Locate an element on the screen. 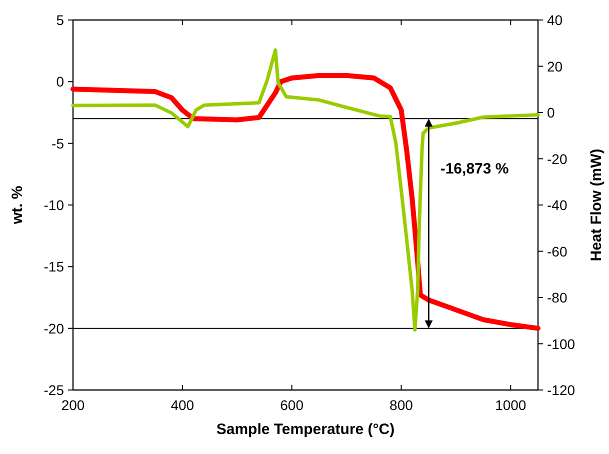 The height and width of the screenshot is (454, 609). annotation: -16,873 % is located at coordinates (474, 169).